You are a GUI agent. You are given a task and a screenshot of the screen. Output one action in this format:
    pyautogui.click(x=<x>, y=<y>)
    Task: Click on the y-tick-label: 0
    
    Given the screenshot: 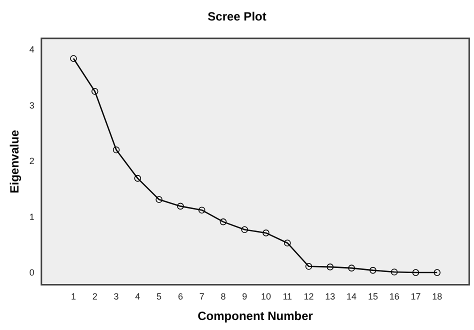 What is the action you would take?
    pyautogui.click(x=31, y=273)
    